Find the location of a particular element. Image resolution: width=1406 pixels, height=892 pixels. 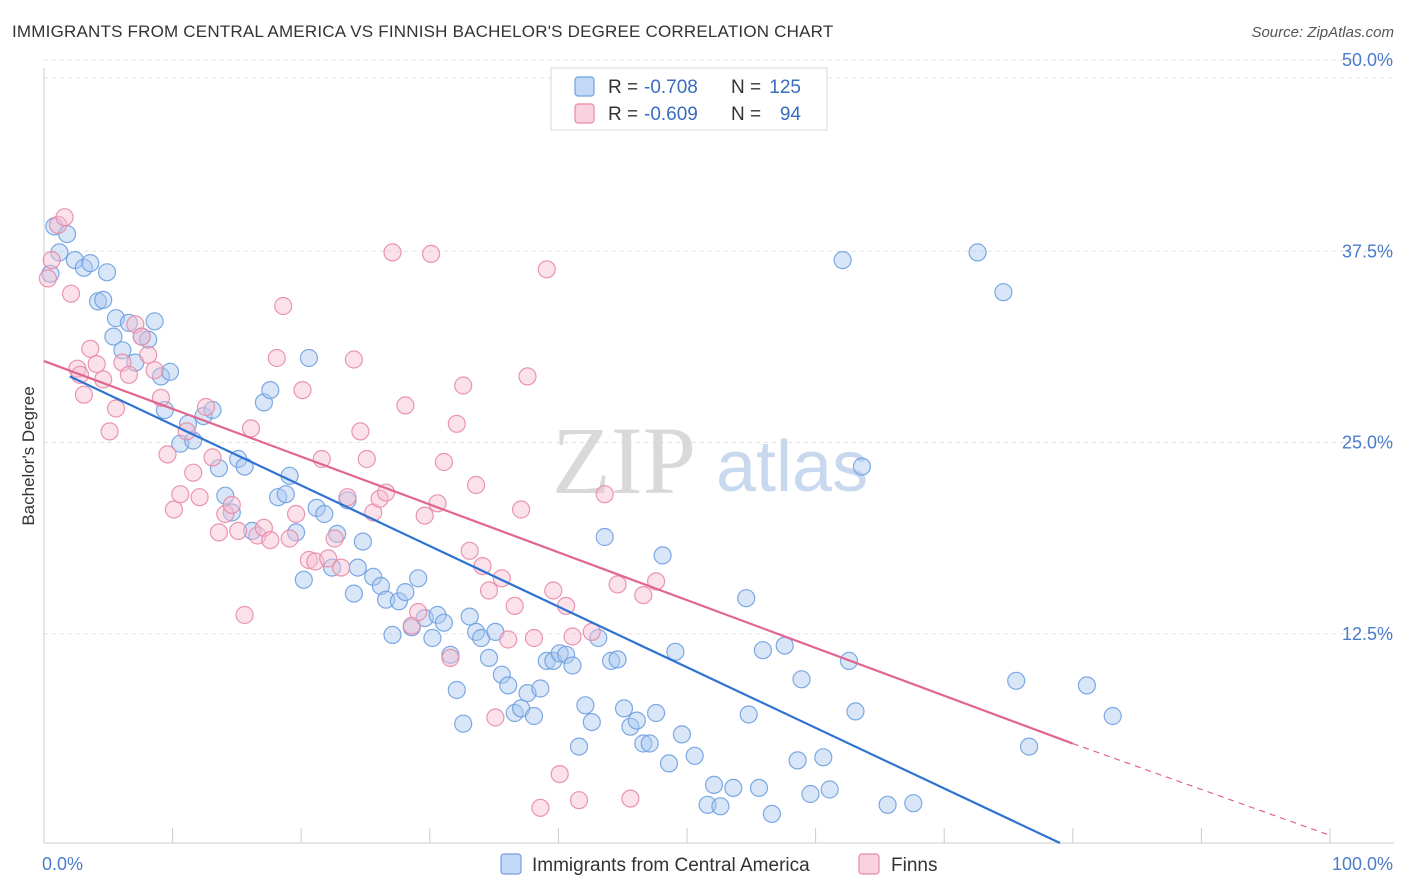

bottom-legend-swatch-finns is located at coordinates (869, 864).